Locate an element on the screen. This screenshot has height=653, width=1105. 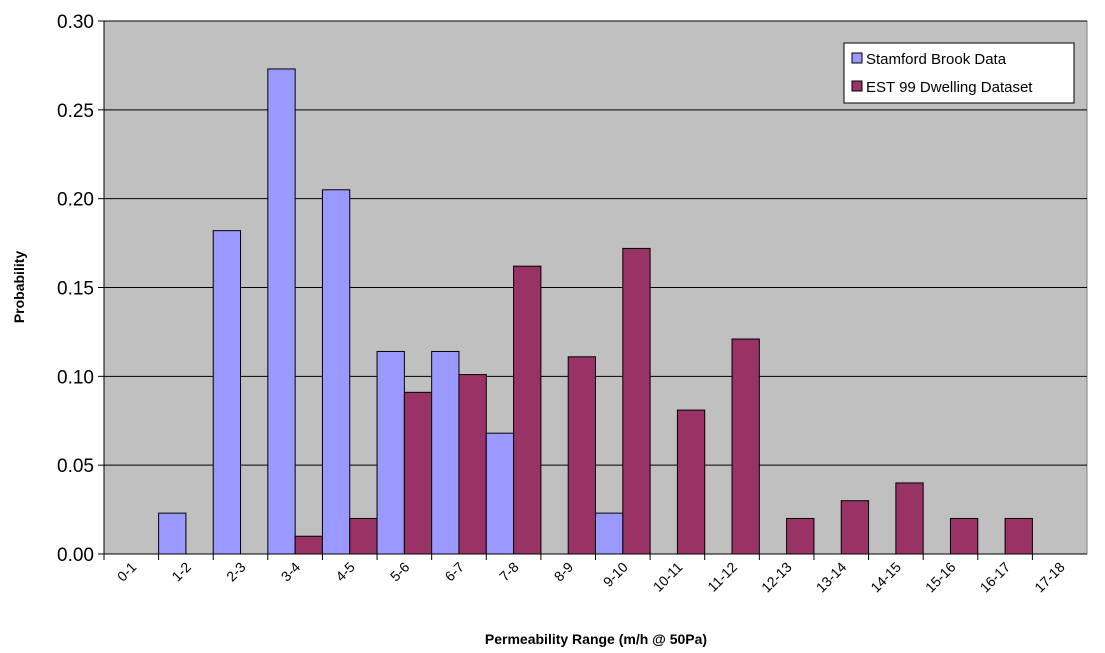
y-tick-labels: 0.00 0.05 0.10 0.15 0.20 0.25 0.30 is located at coordinates (75, 289).